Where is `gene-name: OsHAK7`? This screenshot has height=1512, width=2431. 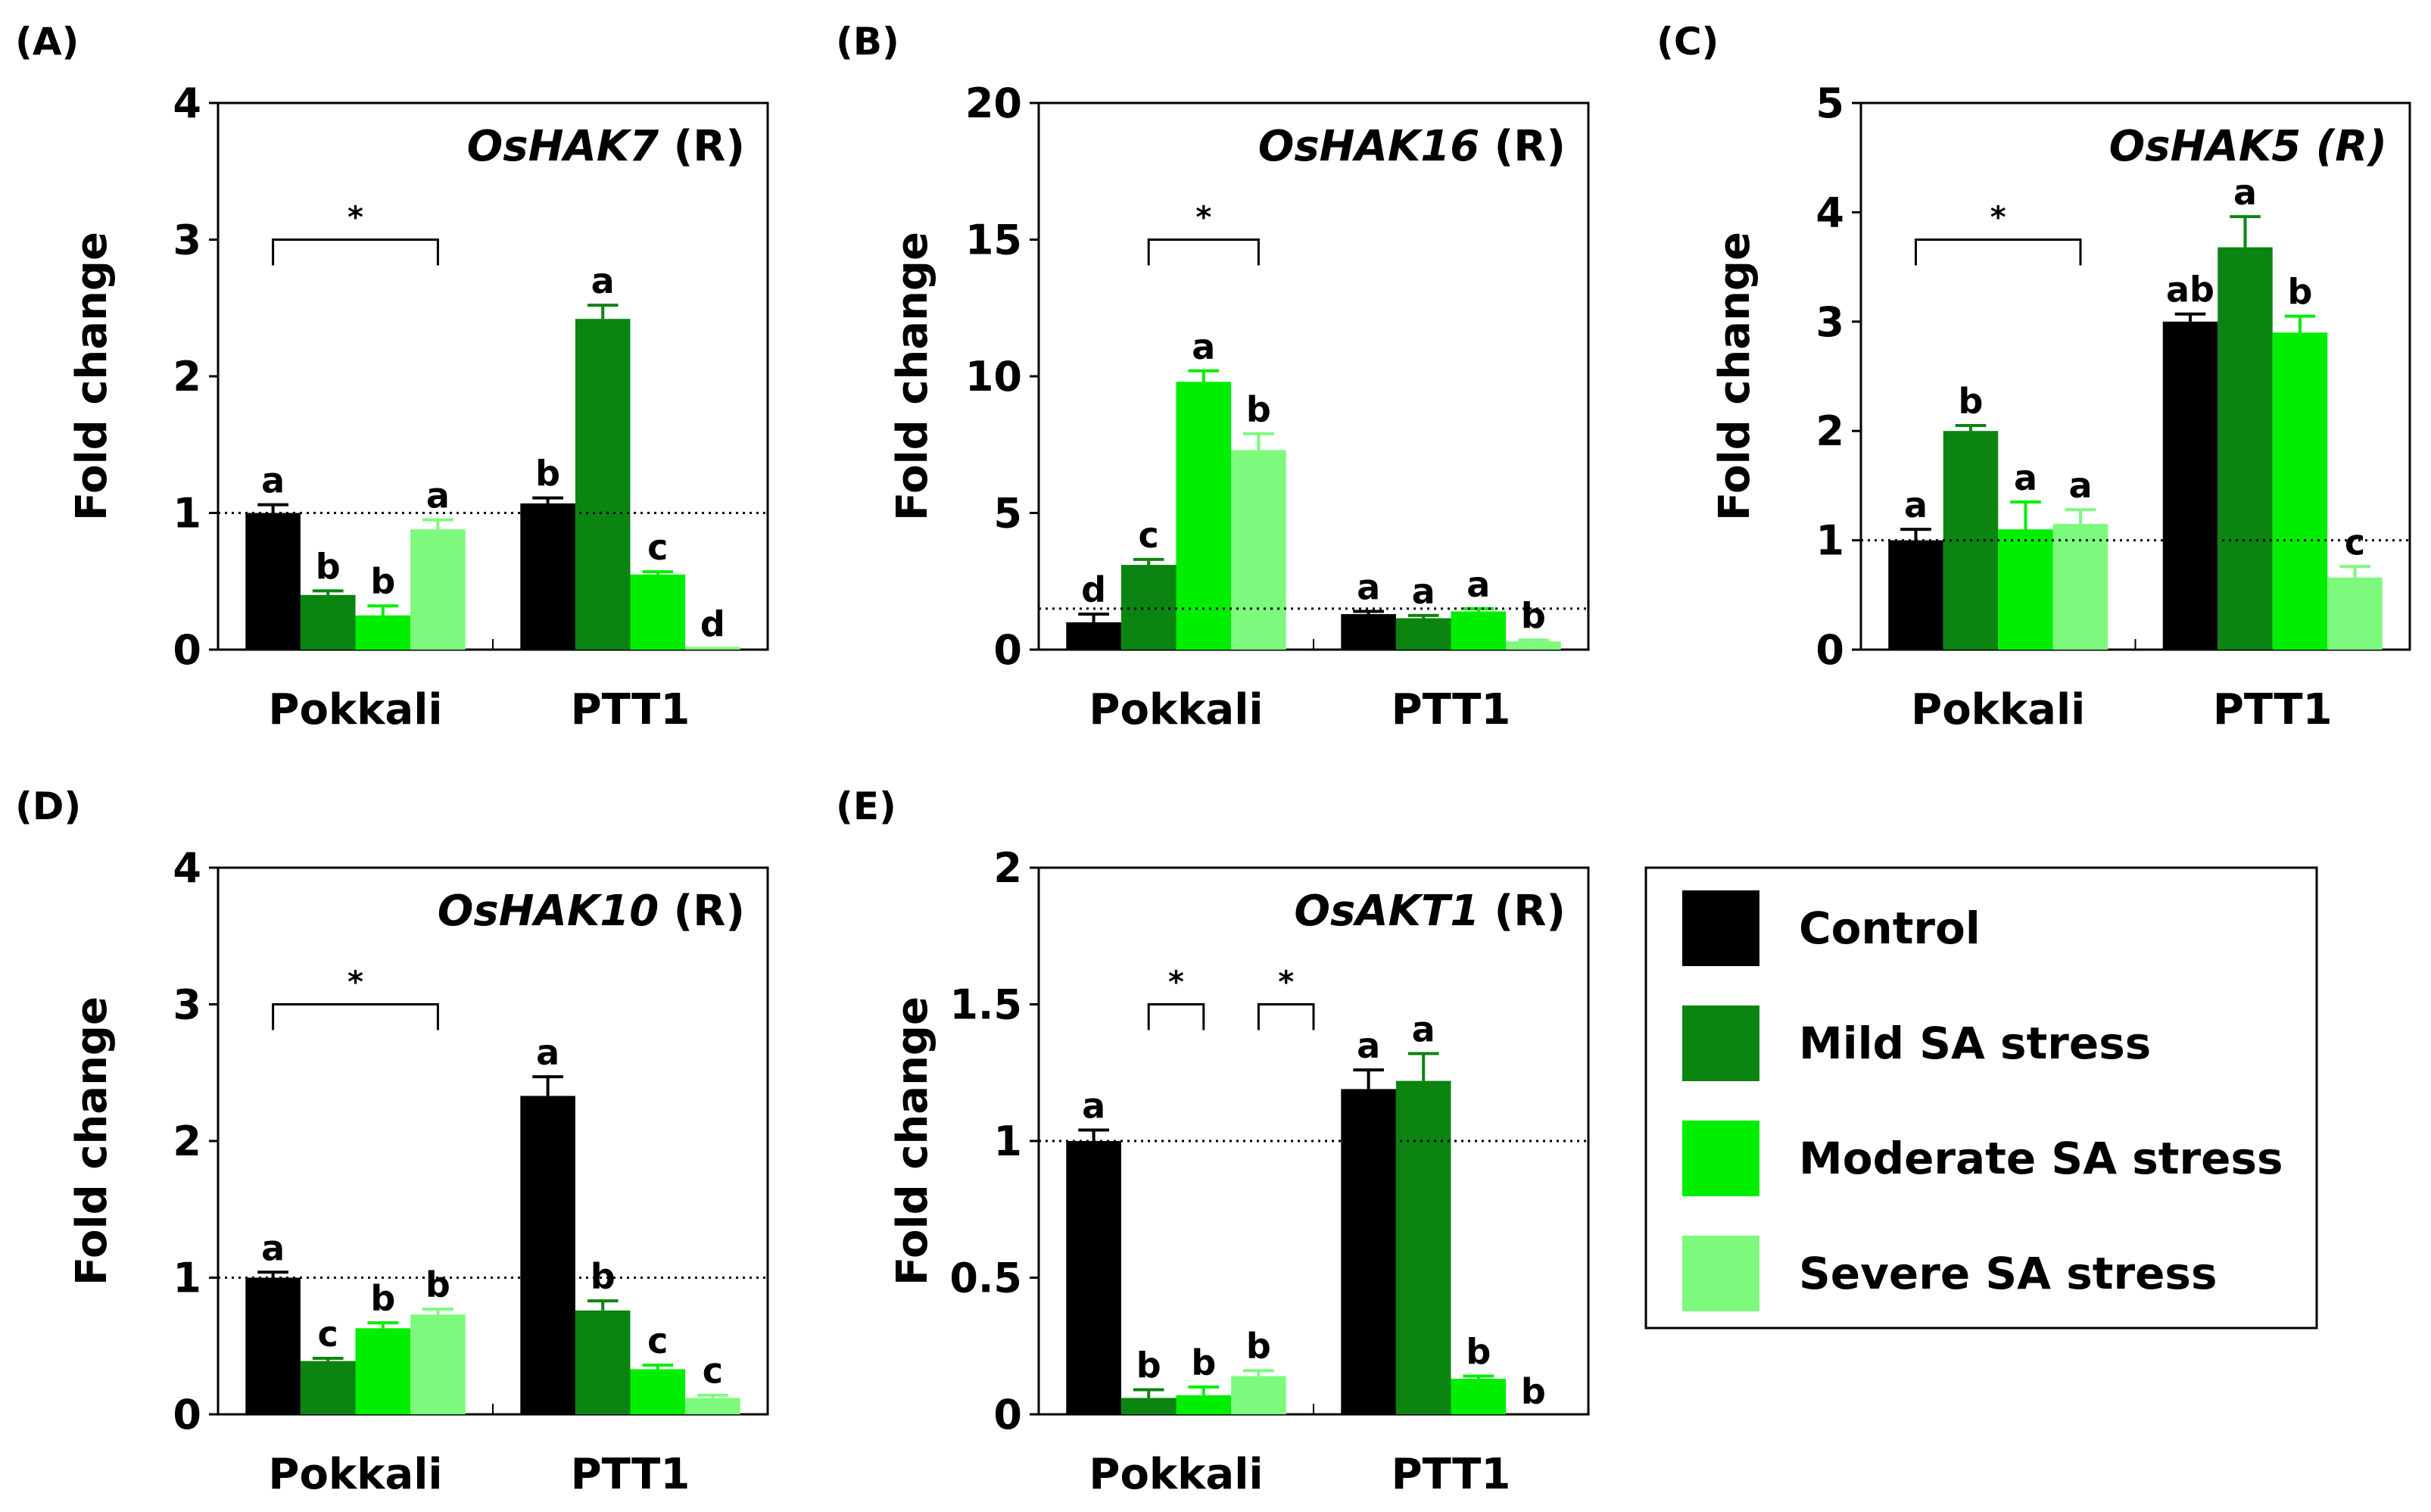
gene-name: OsHAK7 is located at coordinates (563, 146).